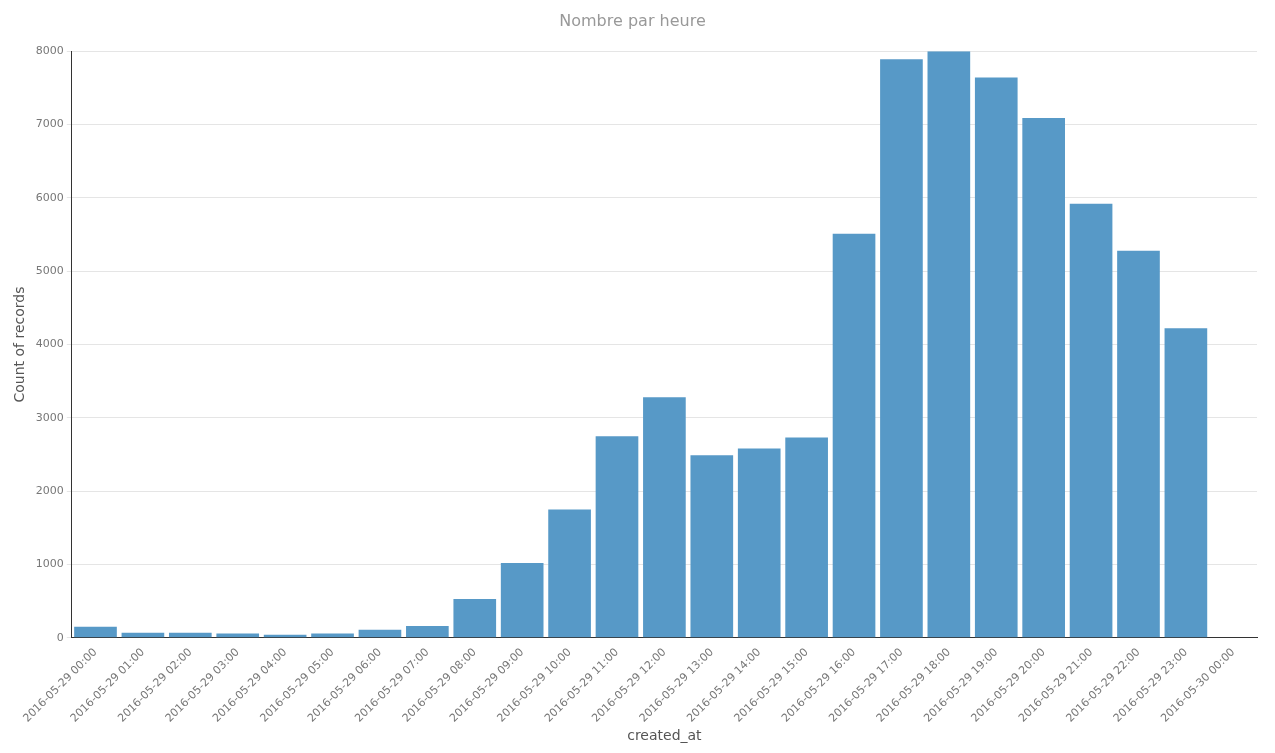  I want to click on y-tick-label: 5000, so click(49, 271).